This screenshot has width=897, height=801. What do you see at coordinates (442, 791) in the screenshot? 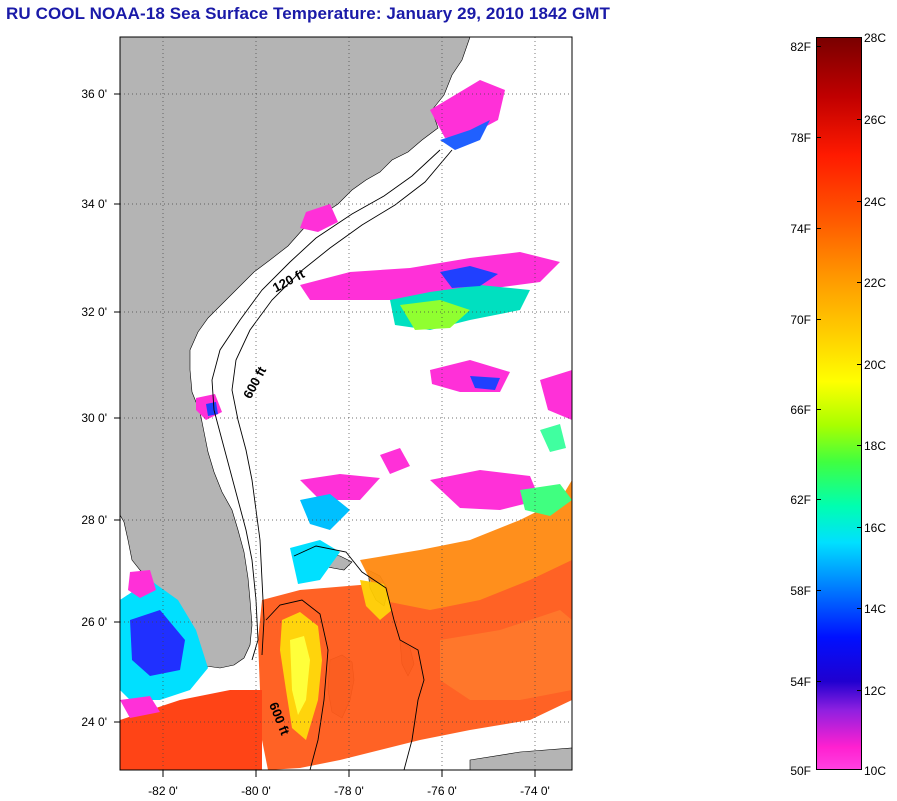
I see `lon-label: -76 0'` at bounding box center [442, 791].